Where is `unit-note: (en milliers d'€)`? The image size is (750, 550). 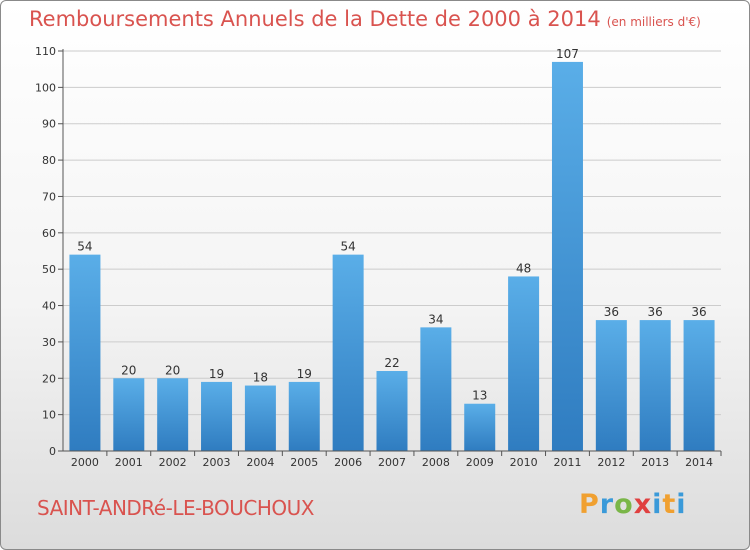 unit-note: (en milliers d'€) is located at coordinates (653, 22).